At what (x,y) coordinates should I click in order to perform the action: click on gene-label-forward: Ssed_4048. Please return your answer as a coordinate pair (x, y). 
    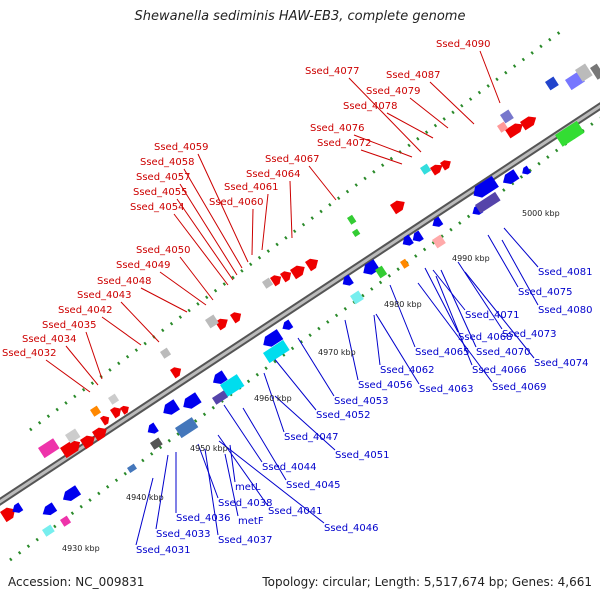
    Looking at the image, I should click on (124, 281).